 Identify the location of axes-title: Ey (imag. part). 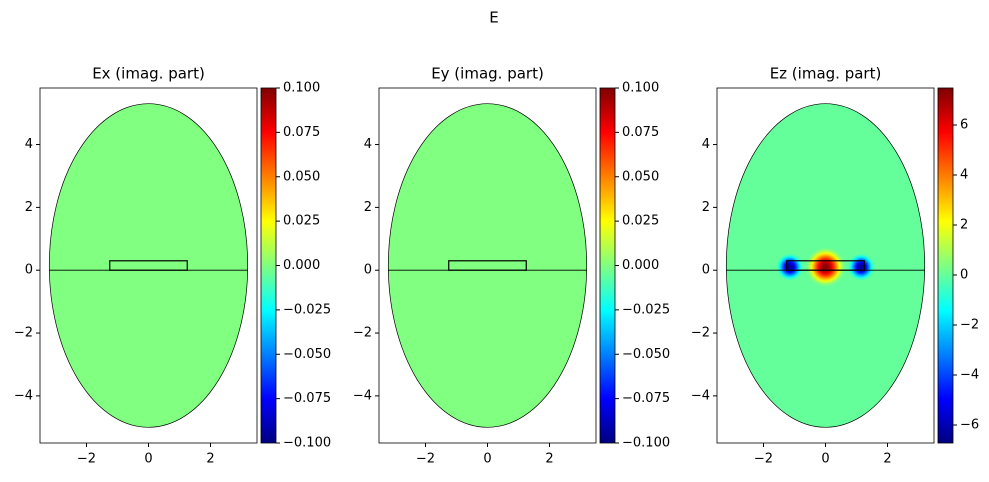
(487, 74).